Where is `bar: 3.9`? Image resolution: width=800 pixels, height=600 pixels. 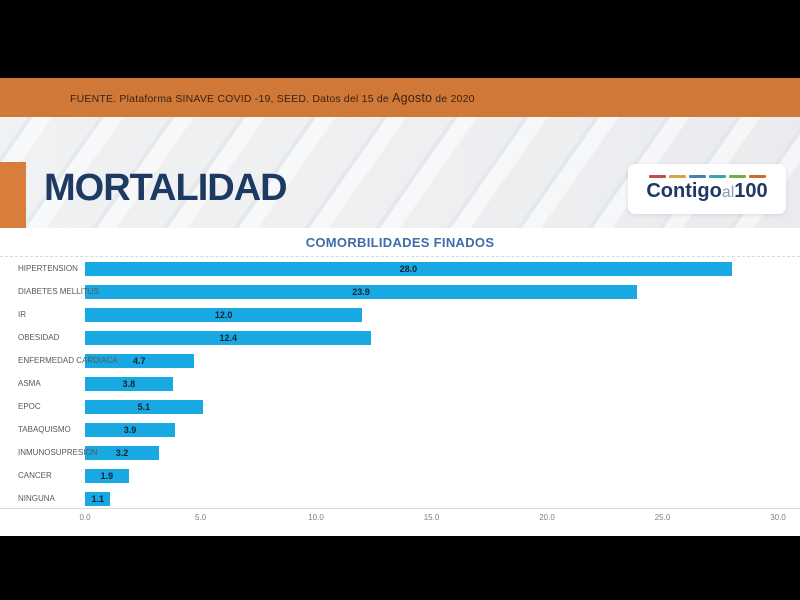 bar: 3.9 is located at coordinates (130, 429).